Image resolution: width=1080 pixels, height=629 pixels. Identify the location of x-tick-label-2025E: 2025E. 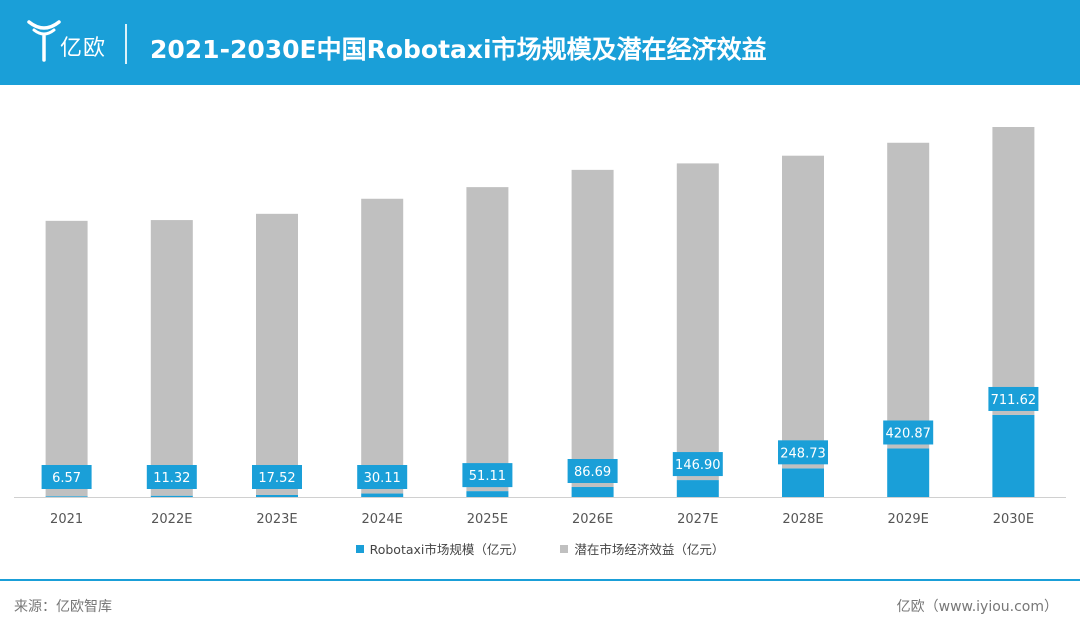
(487, 519).